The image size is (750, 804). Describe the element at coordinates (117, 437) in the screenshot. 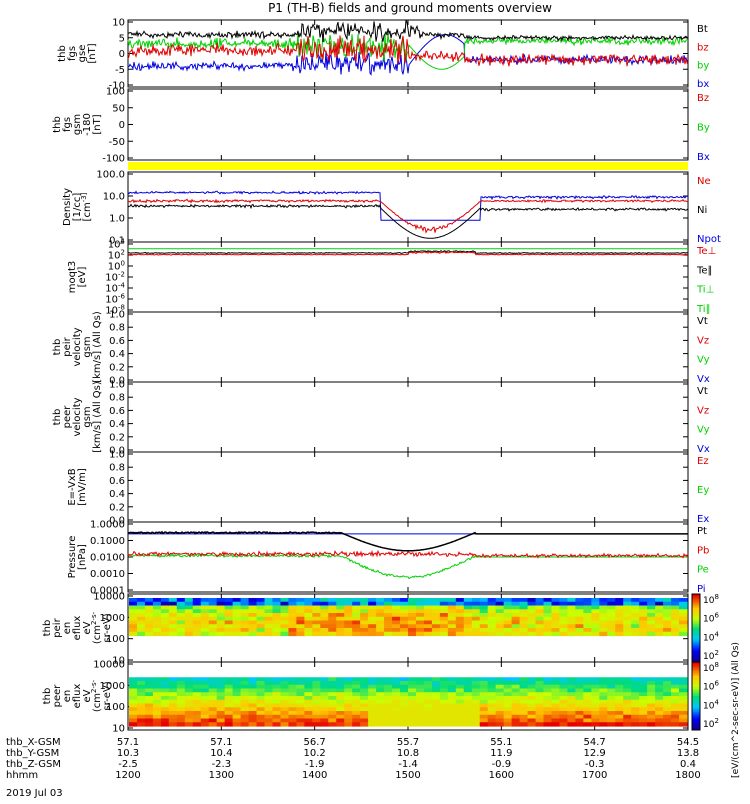

I see `y-tick-label: 0.2` at that location.